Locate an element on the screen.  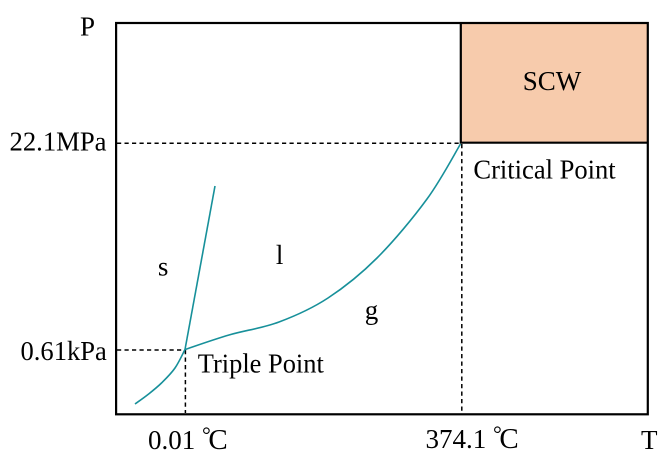
svg-text: T is located at coordinates (649, 440).